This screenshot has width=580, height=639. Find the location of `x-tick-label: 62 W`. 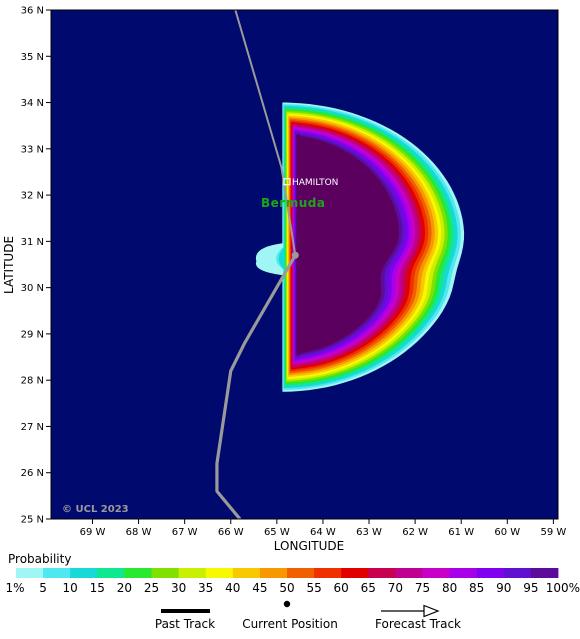

x-tick-label: 62 W is located at coordinates (415, 532).